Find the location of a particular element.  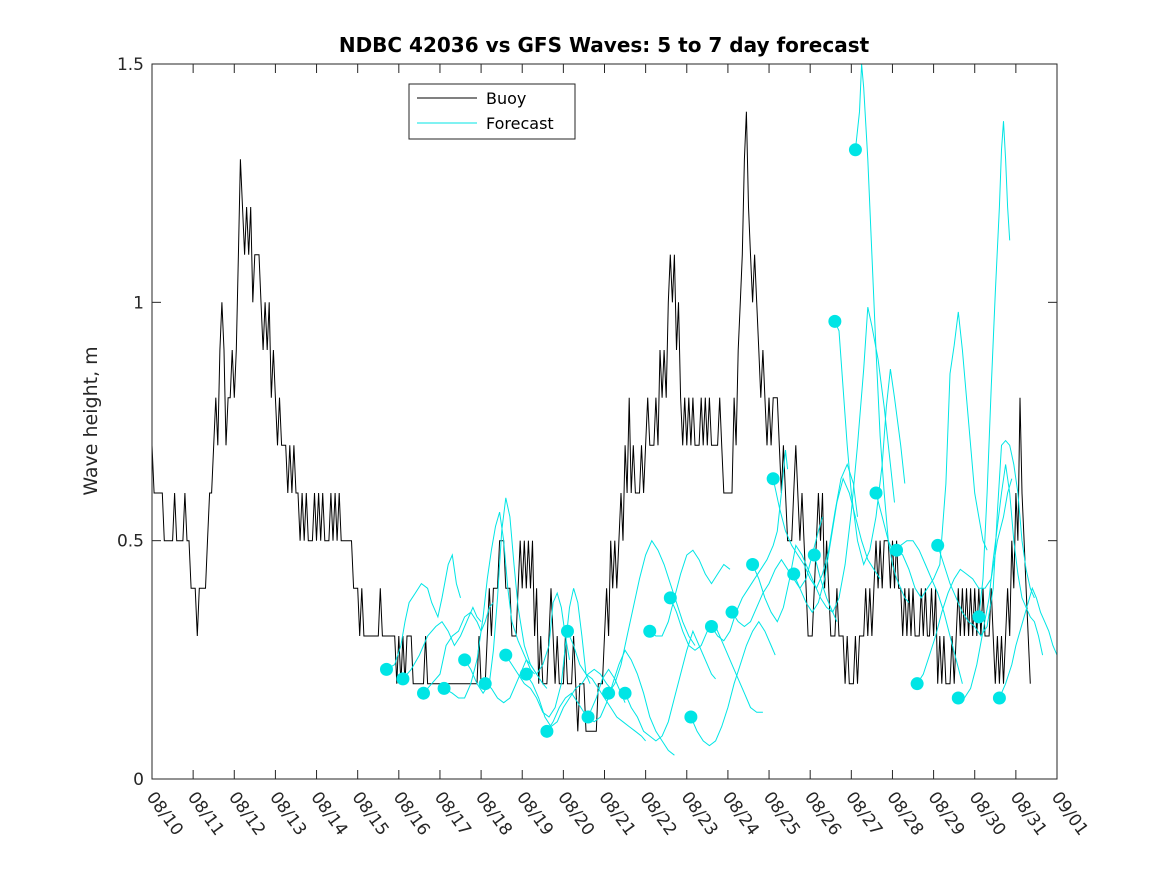

y-tick-label: 1.5 is located at coordinates (130, 65).